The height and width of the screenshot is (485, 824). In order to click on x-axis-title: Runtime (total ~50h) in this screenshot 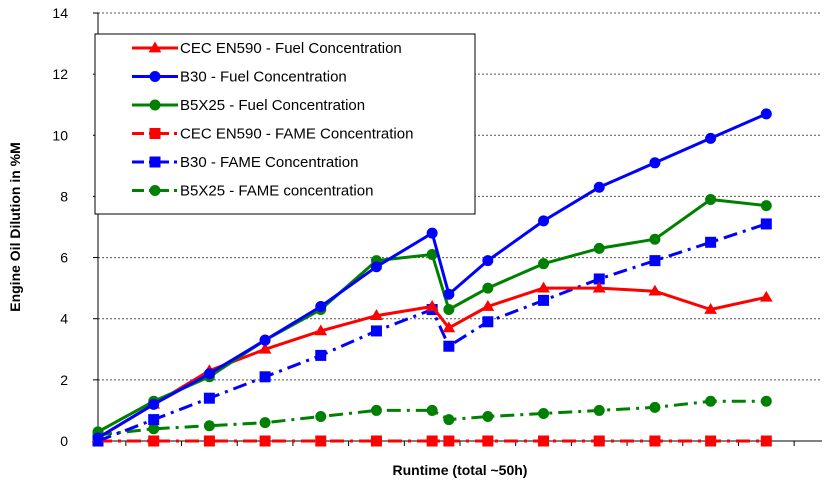, I will do `click(460, 470)`.